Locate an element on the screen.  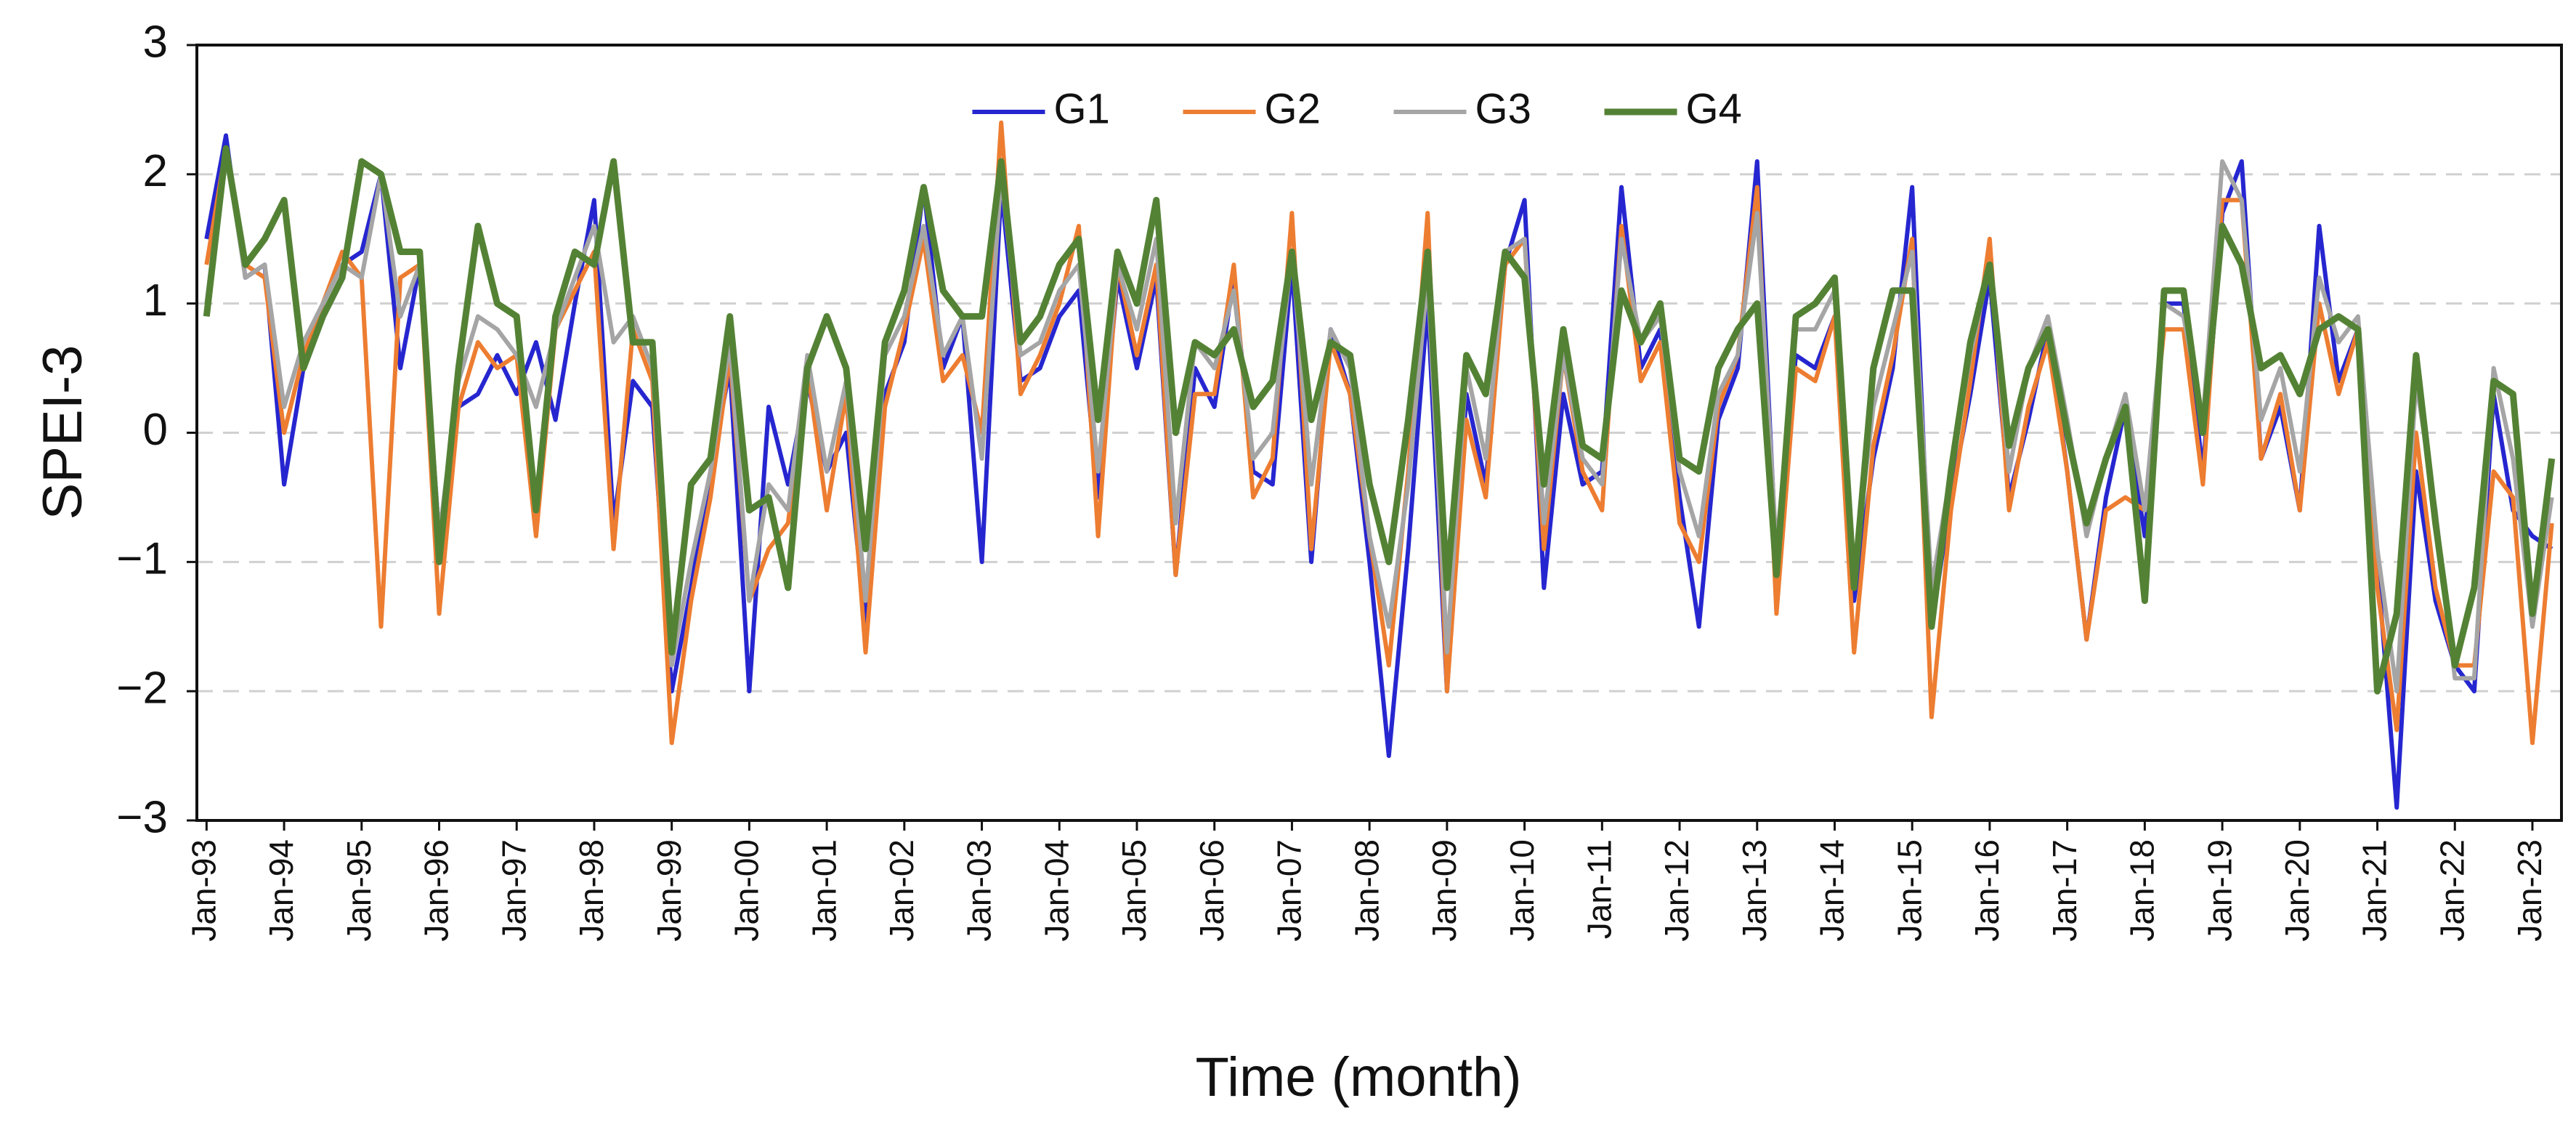
x-tick-label: Jan-14 is located at coordinates (1832, 890).